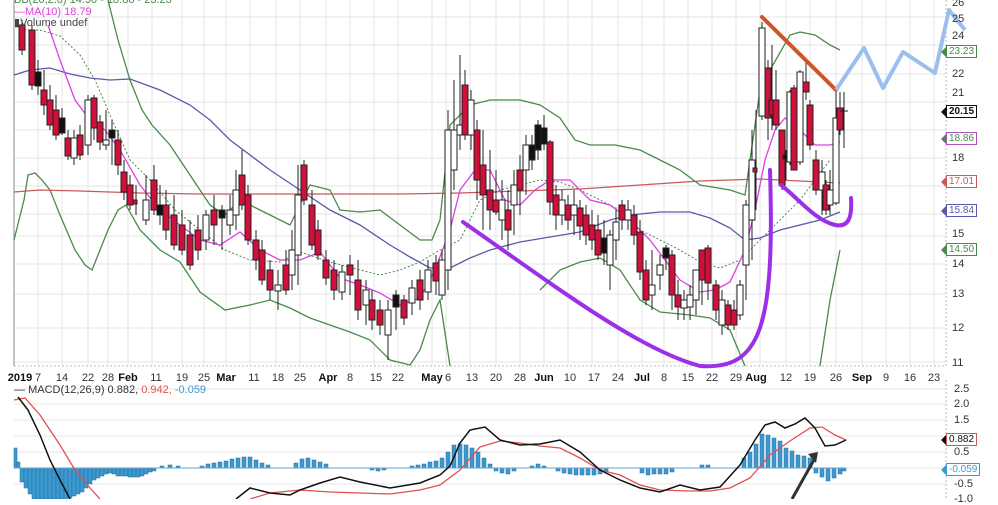  I want to click on x-tick: 14, so click(62, 378).